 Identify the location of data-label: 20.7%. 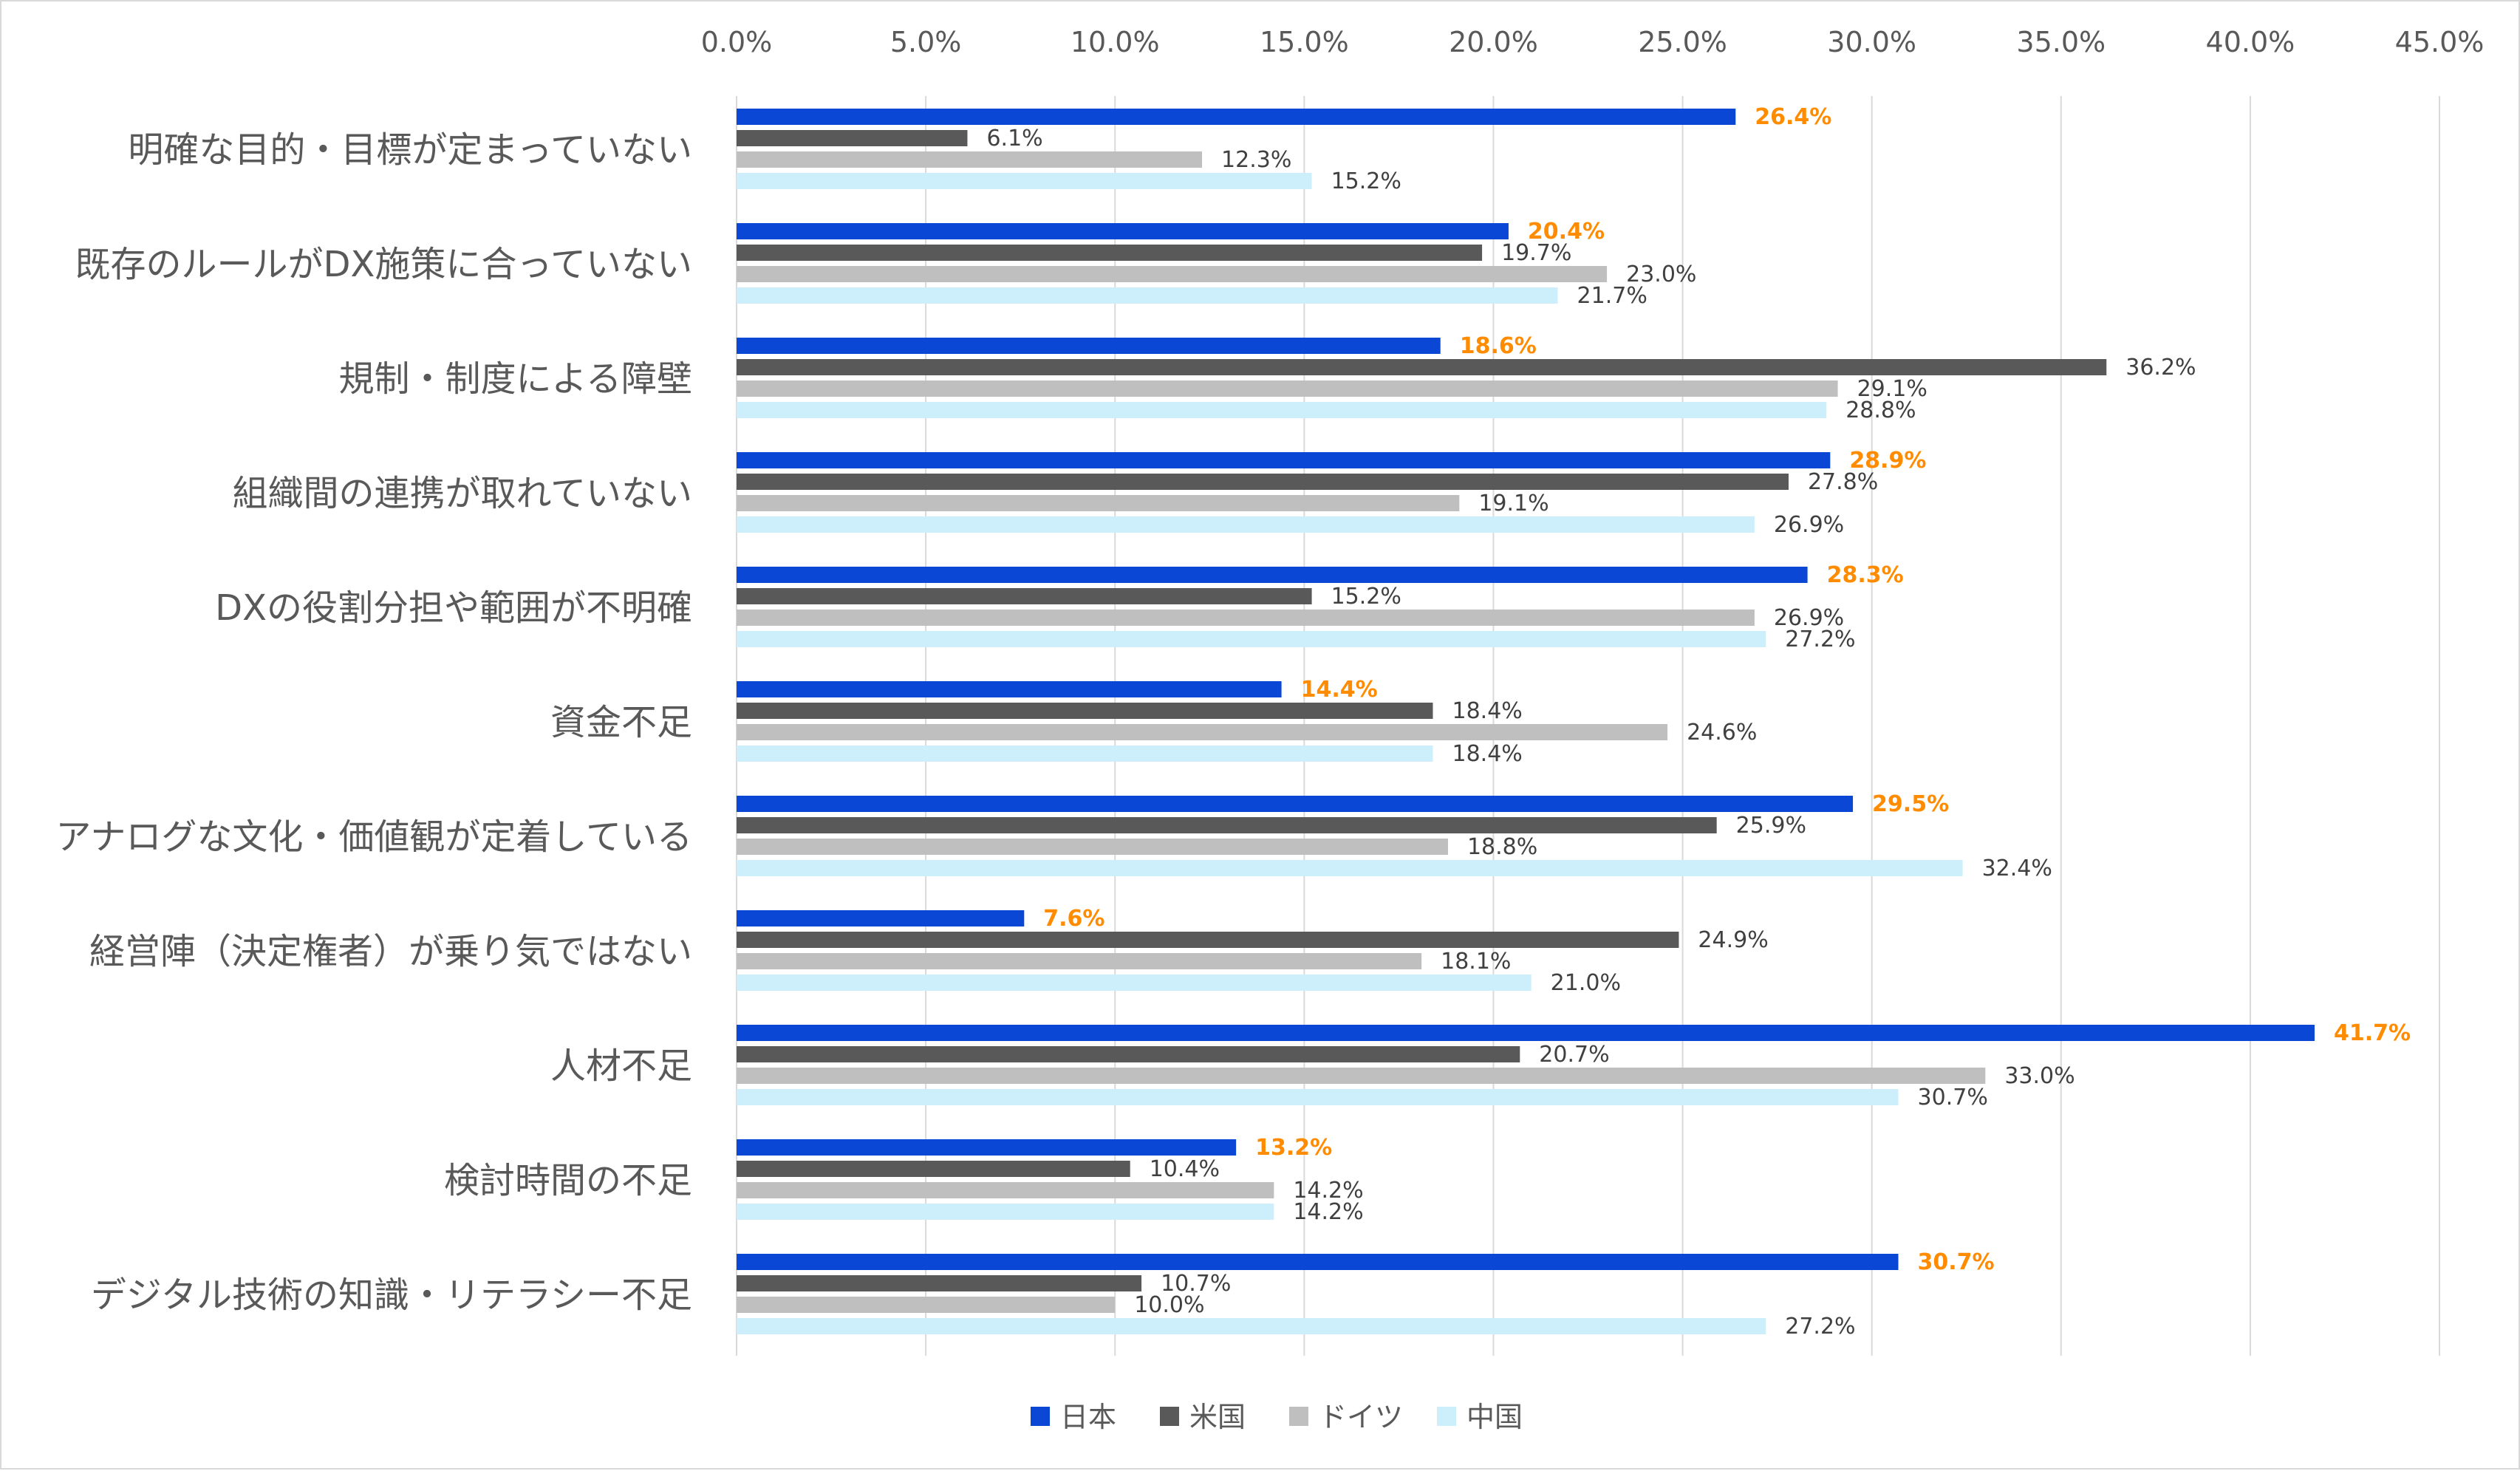
(1574, 1055).